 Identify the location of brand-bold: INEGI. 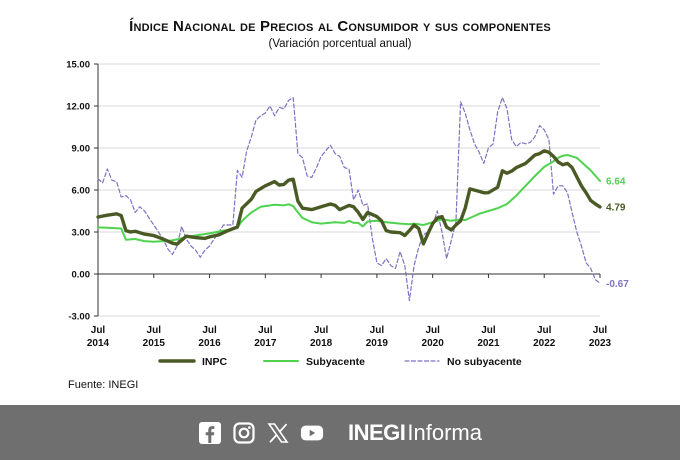
(377, 432).